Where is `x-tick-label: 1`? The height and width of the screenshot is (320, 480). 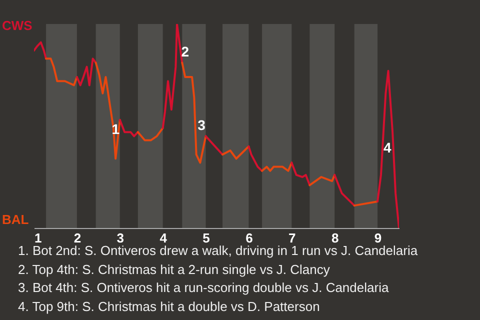
x-tick-label: 1 is located at coordinates (38, 238).